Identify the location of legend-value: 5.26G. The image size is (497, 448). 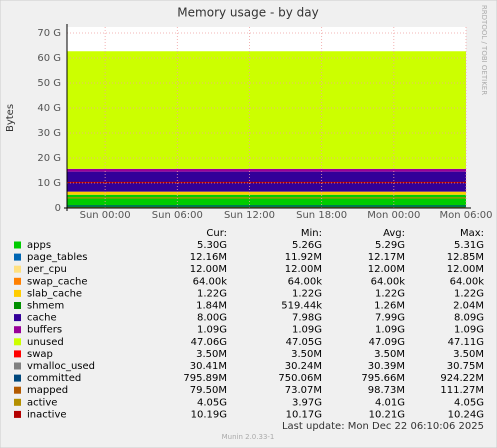
(307, 245).